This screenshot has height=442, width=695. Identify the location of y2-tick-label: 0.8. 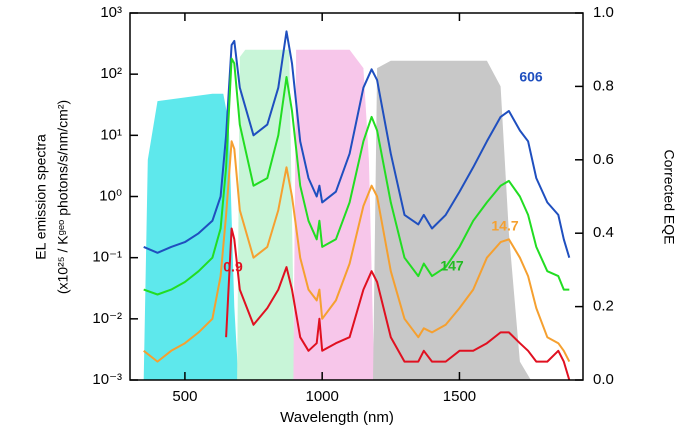
(603, 85).